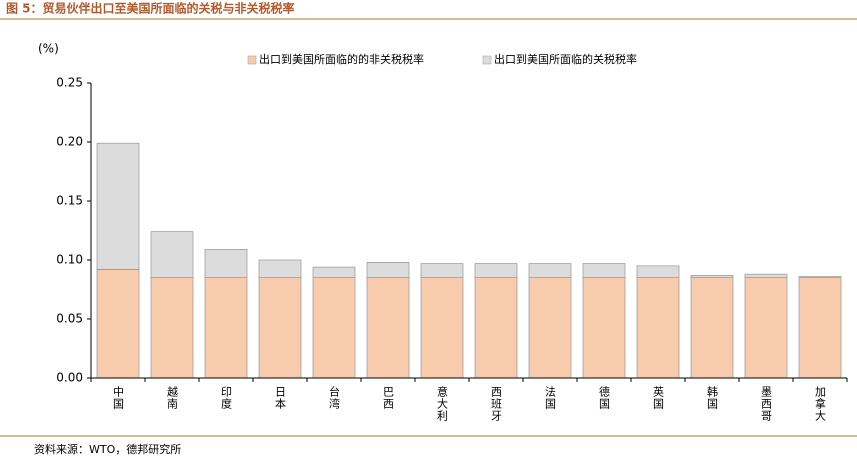 The height and width of the screenshot is (466, 857). Describe the element at coordinates (280, 398) in the screenshot. I see `x-tick-label: 日本` at that location.